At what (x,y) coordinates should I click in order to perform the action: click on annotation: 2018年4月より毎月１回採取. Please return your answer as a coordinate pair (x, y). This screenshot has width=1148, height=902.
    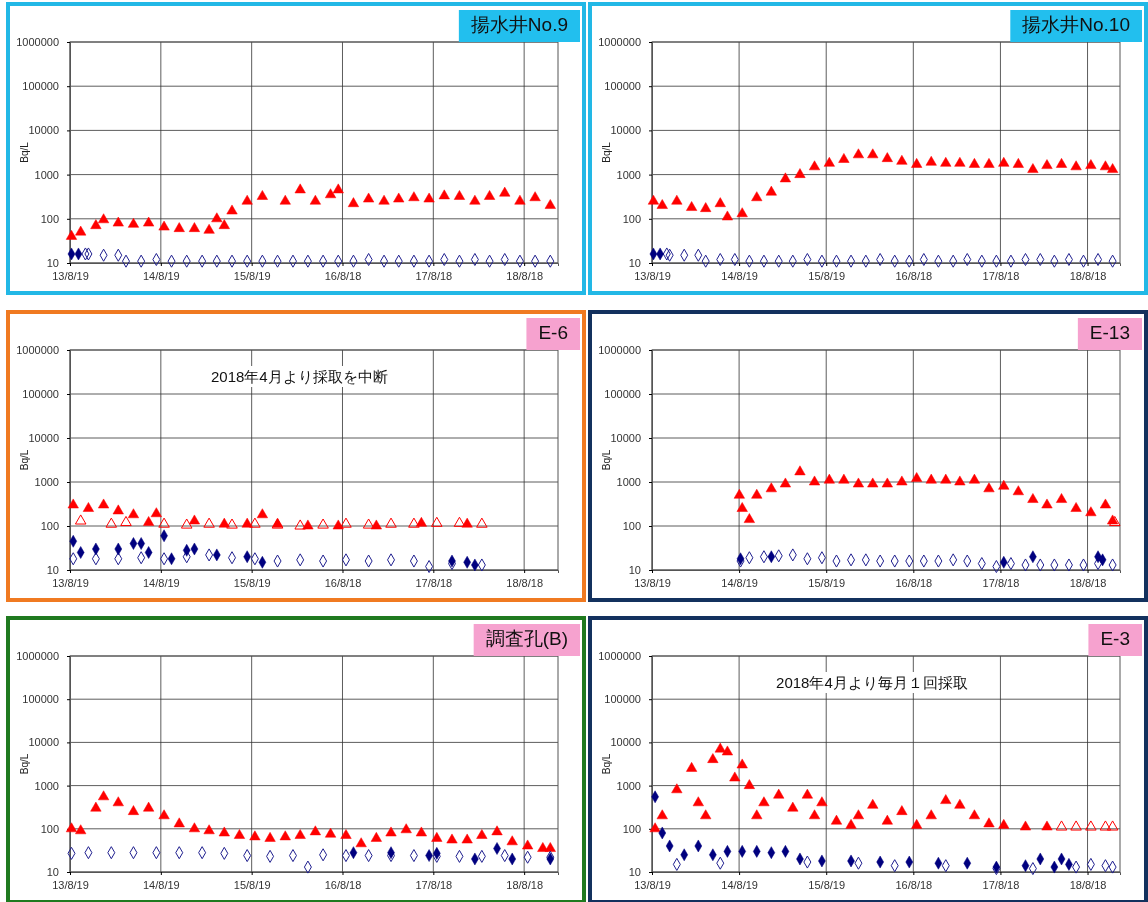
    Looking at the image, I should click on (872, 682).